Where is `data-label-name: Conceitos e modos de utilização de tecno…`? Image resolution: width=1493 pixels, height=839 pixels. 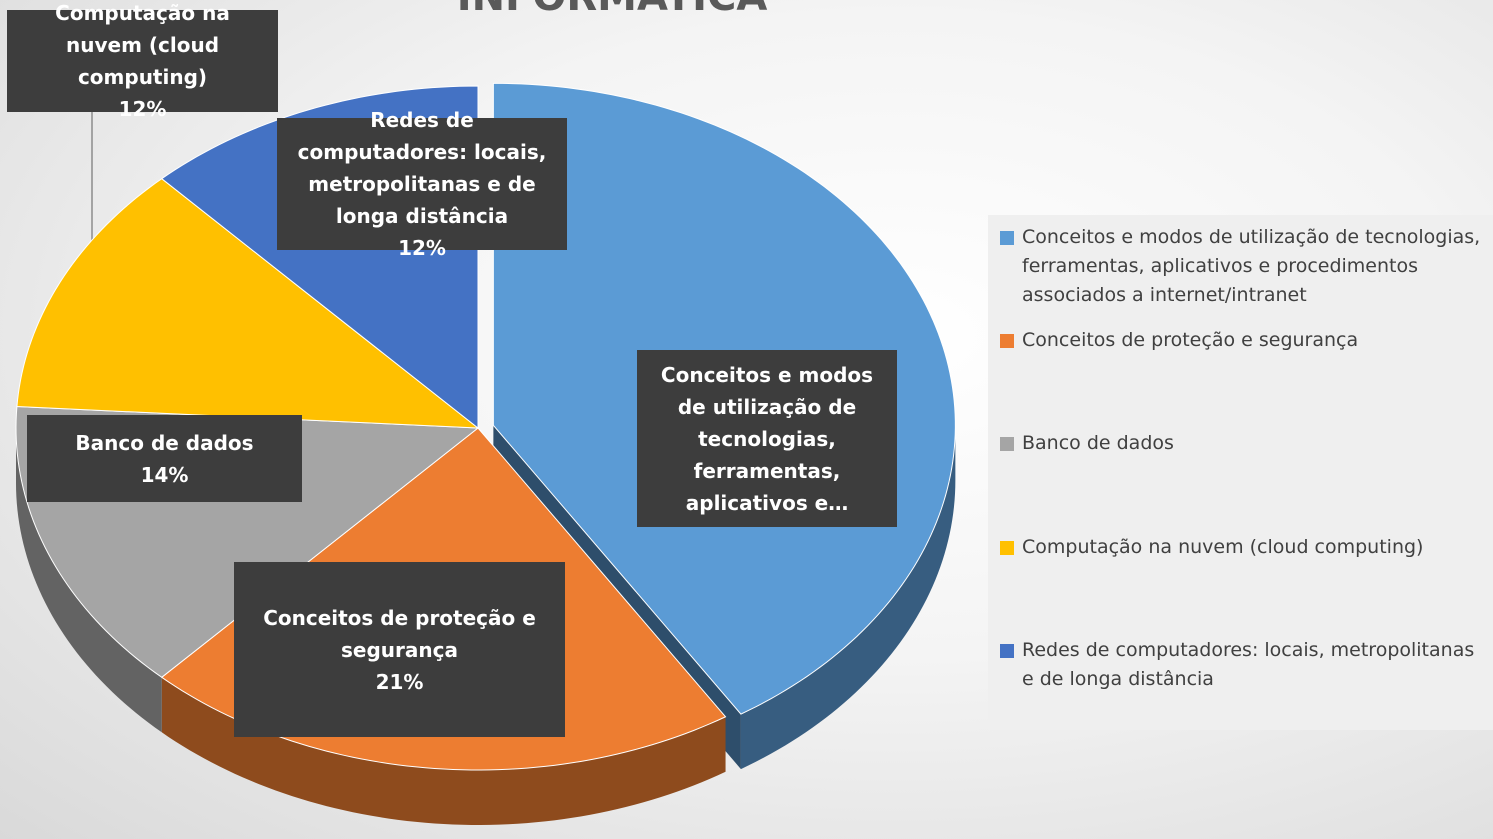 data-label-name: Conceitos e modos de utilização de tecno… is located at coordinates (767, 438).